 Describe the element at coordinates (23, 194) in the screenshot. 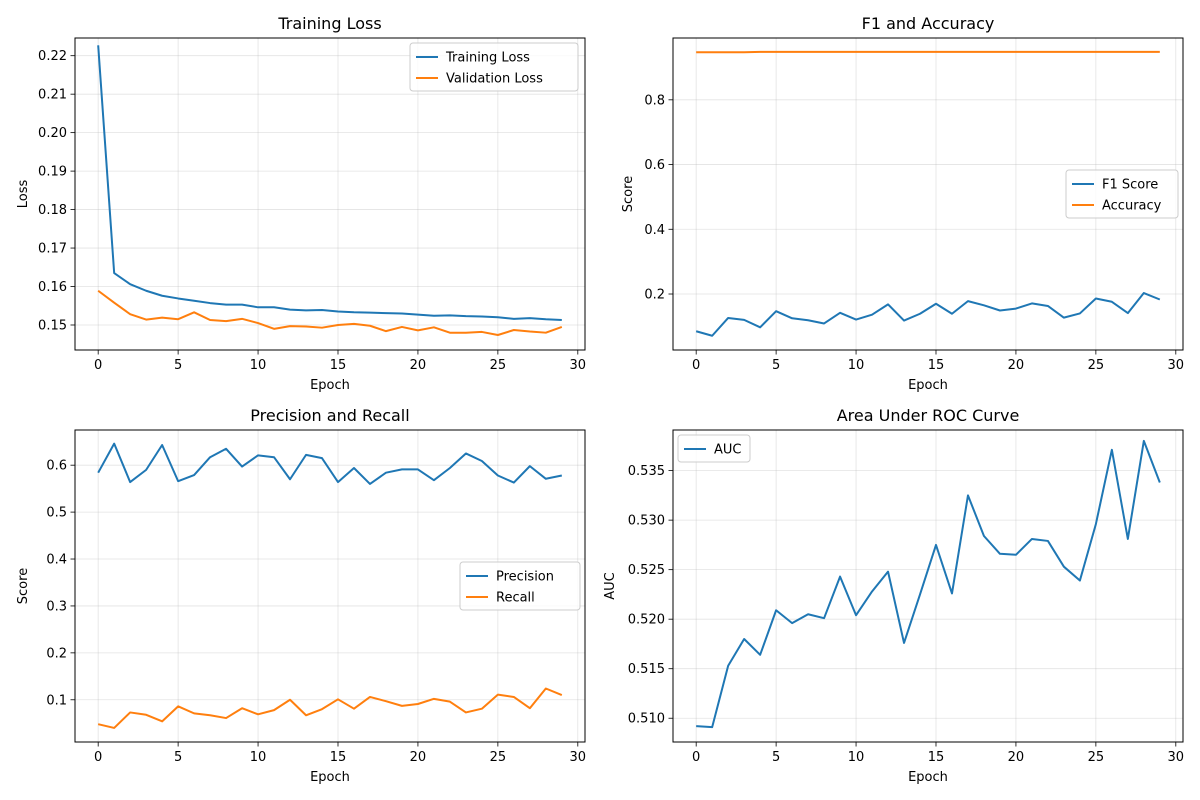

I see `y-axis-title: Loss` at that location.